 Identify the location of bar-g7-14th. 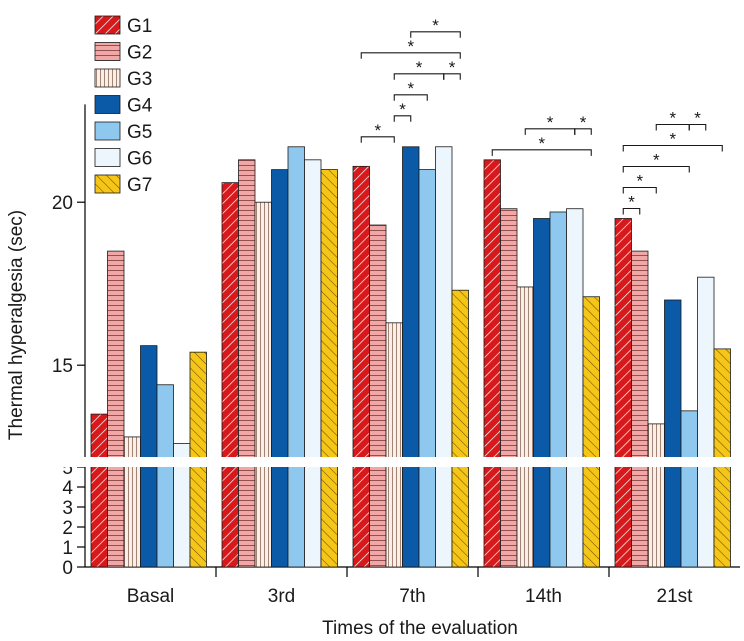
(591, 432).